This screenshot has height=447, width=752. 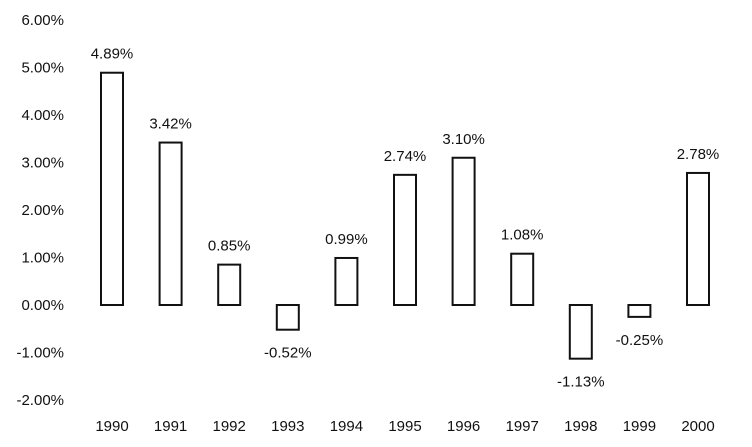 What do you see at coordinates (698, 154) in the screenshot?
I see `data-label-2000: 2.78%` at bounding box center [698, 154].